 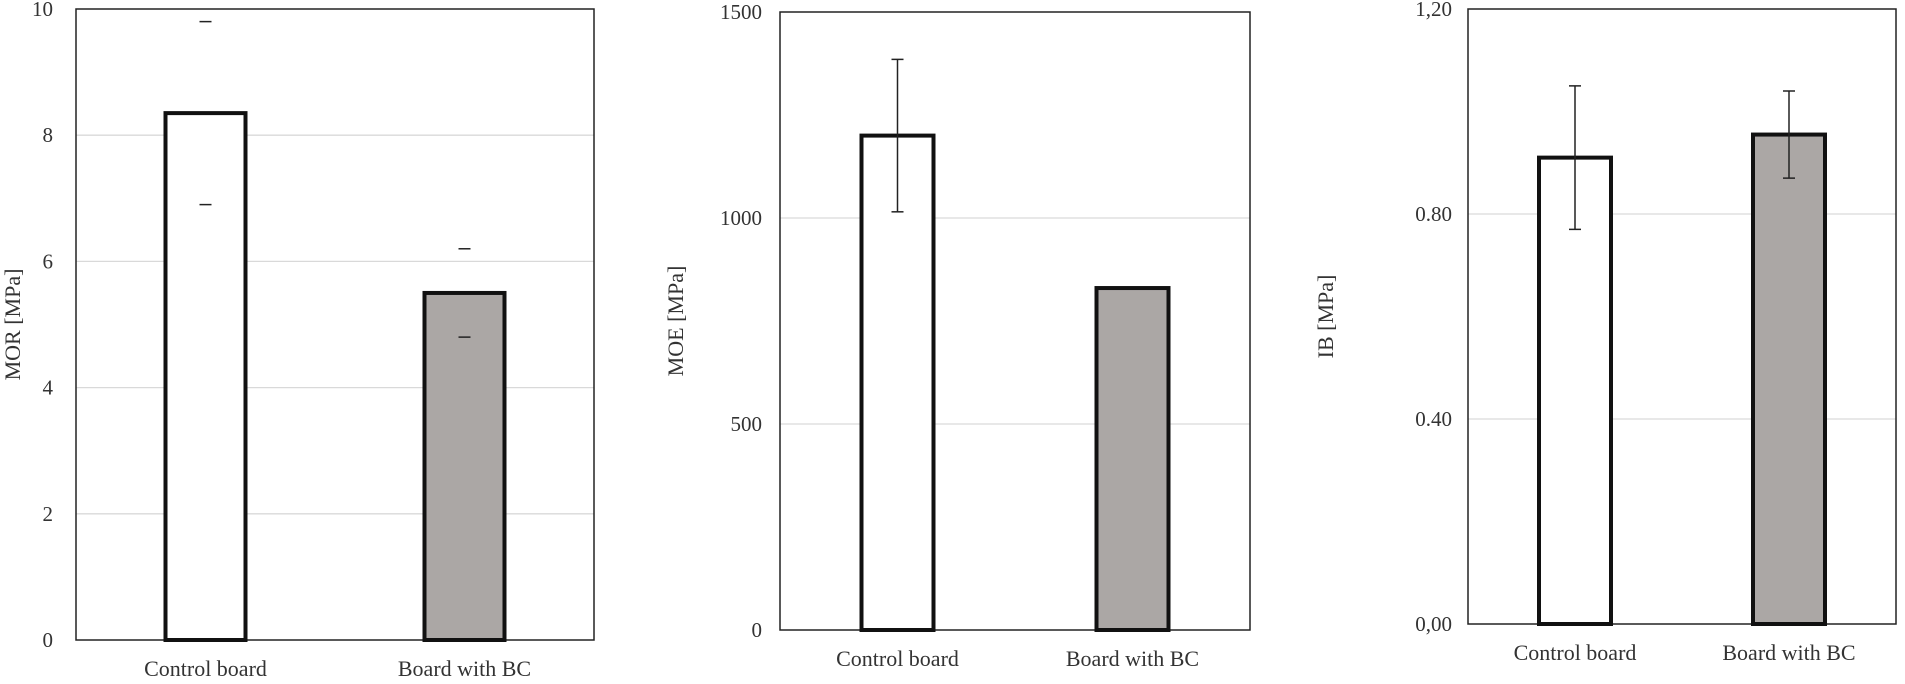 I want to click on y-tick-label: 8, so click(x=48, y=135).